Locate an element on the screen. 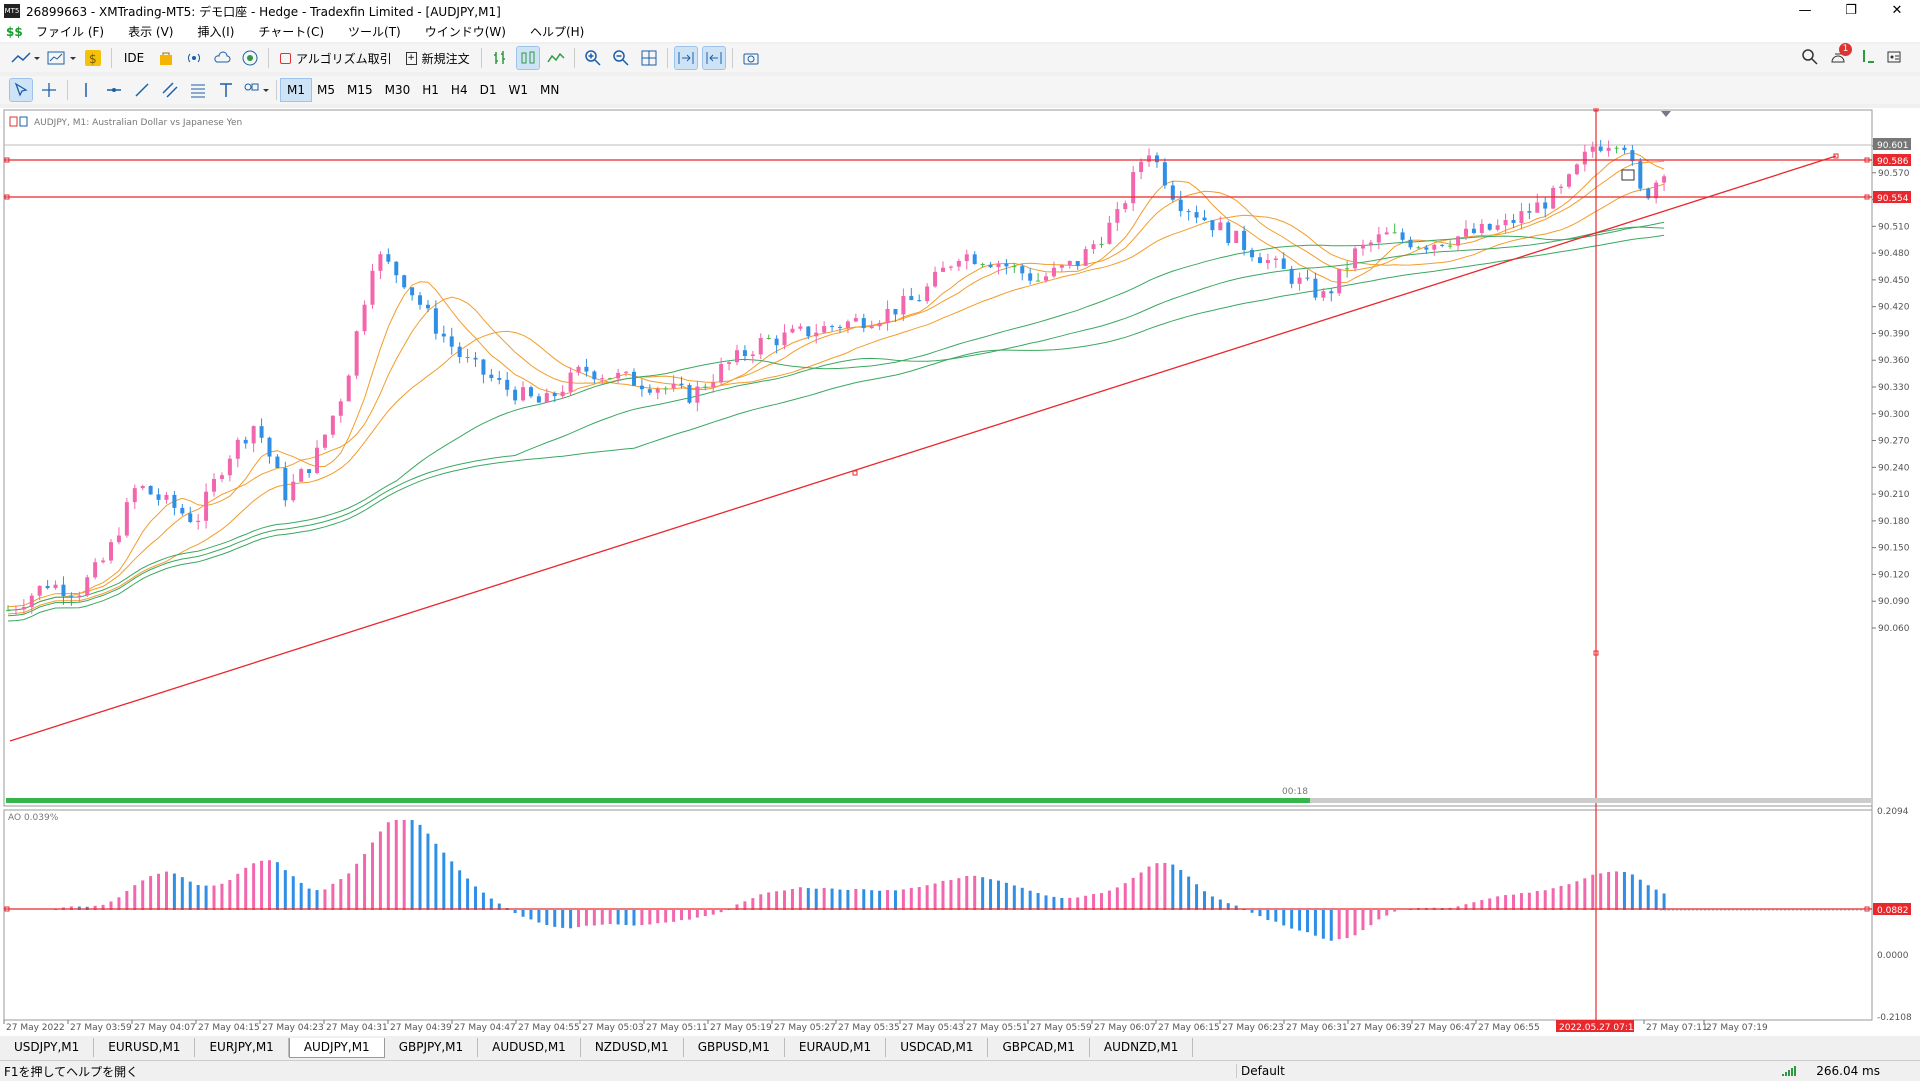 The image size is (1920, 1081). maximize-button: ❐ is located at coordinates (1851, 10).